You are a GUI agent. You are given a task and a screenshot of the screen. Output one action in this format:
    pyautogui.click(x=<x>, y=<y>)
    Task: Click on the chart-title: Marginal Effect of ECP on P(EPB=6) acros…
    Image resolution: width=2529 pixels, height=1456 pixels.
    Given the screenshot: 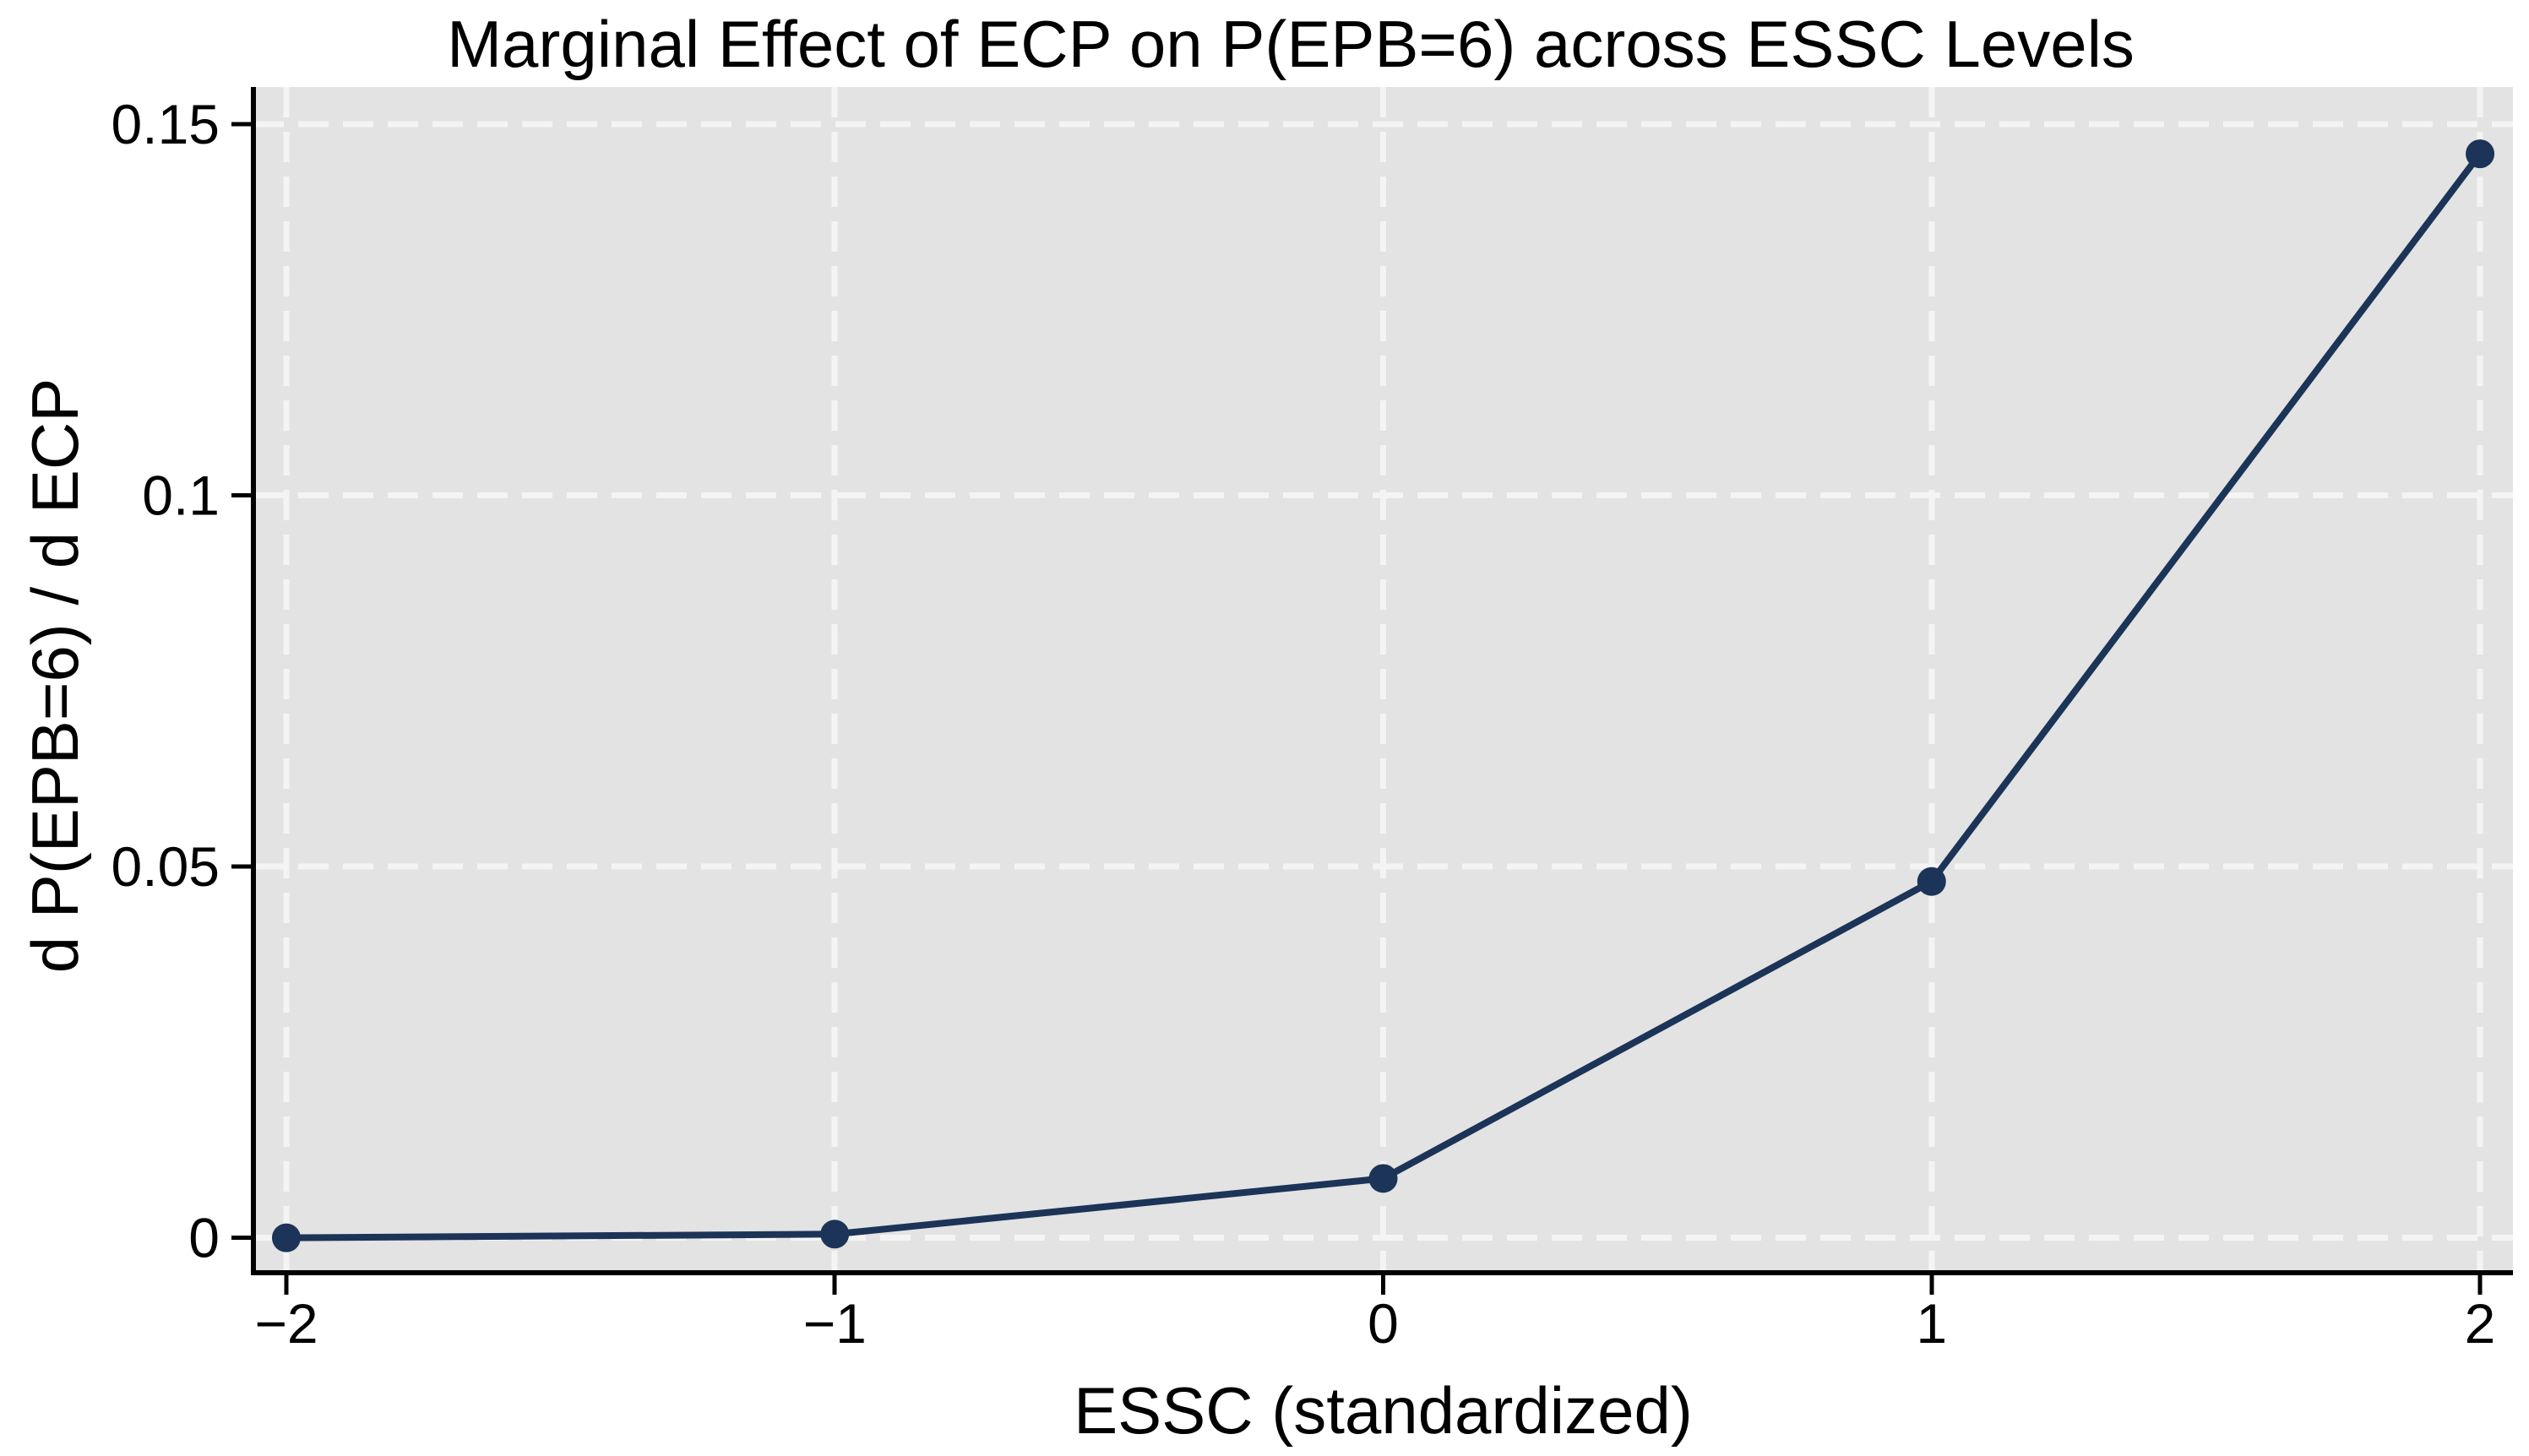 What is the action you would take?
    pyautogui.click(x=1291, y=44)
    